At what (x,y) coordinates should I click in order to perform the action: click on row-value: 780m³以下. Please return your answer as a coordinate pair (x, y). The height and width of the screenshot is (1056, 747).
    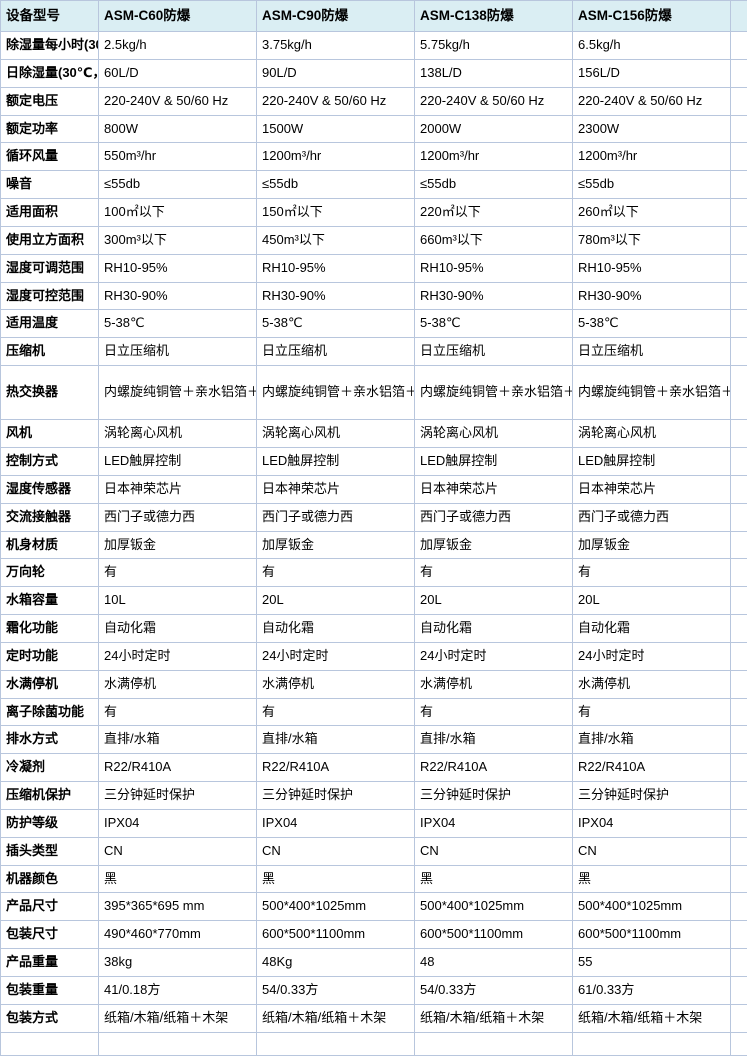
    Looking at the image, I should click on (652, 240).